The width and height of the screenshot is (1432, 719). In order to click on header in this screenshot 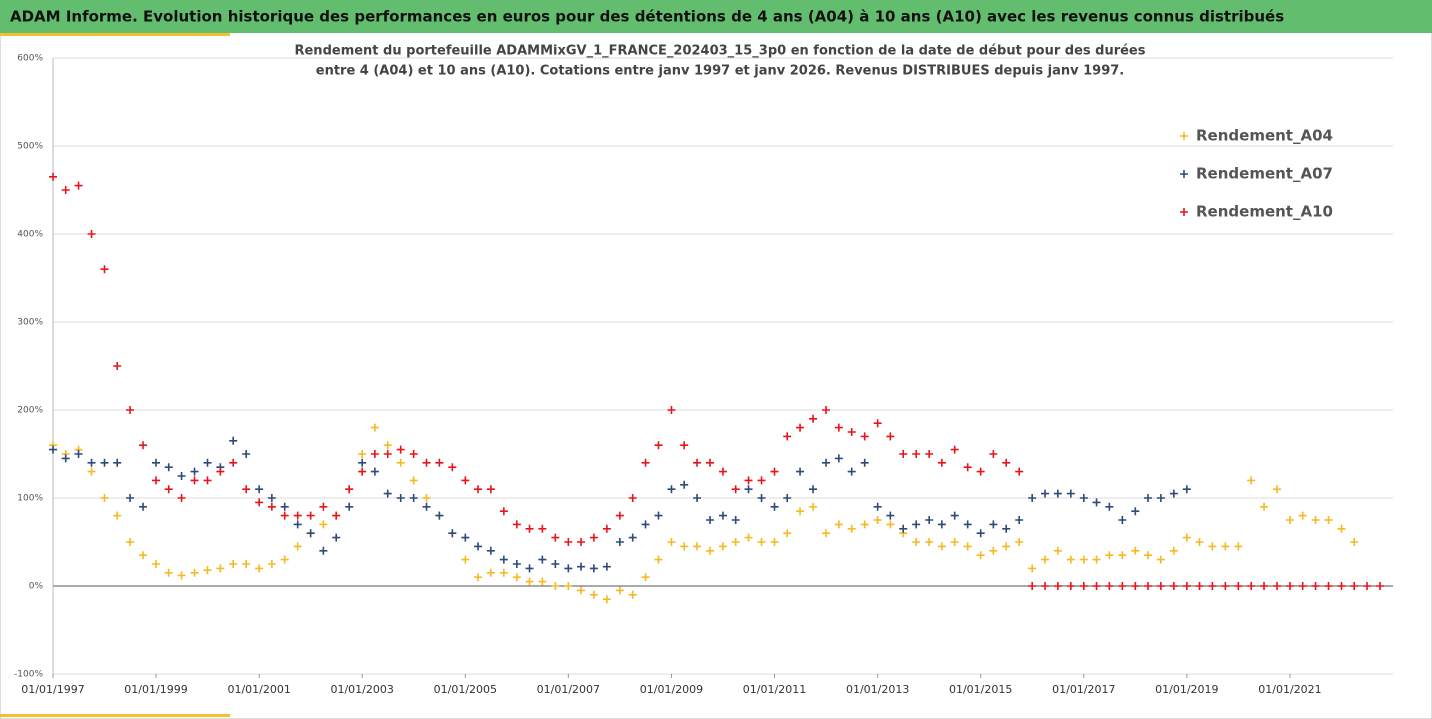, I will do `click(716, 16)`.